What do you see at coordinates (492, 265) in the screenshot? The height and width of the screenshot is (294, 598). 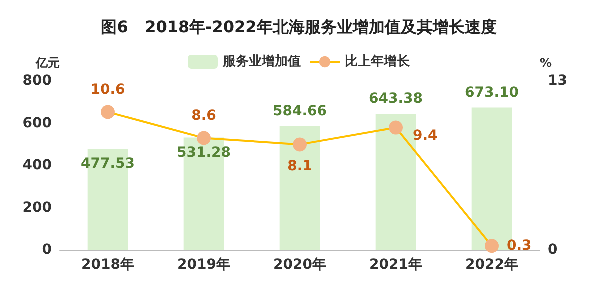 I see `x-tick-label: 2022年` at bounding box center [492, 265].